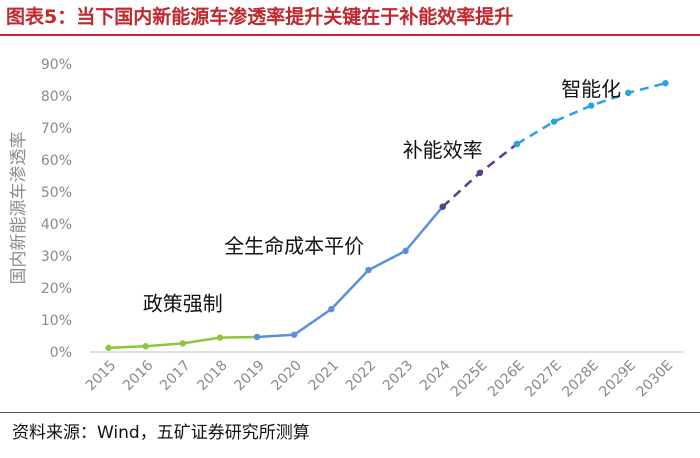 The image size is (700, 458). What do you see at coordinates (469, 379) in the screenshot?
I see `x-tick-label: 2025E` at bounding box center [469, 379].